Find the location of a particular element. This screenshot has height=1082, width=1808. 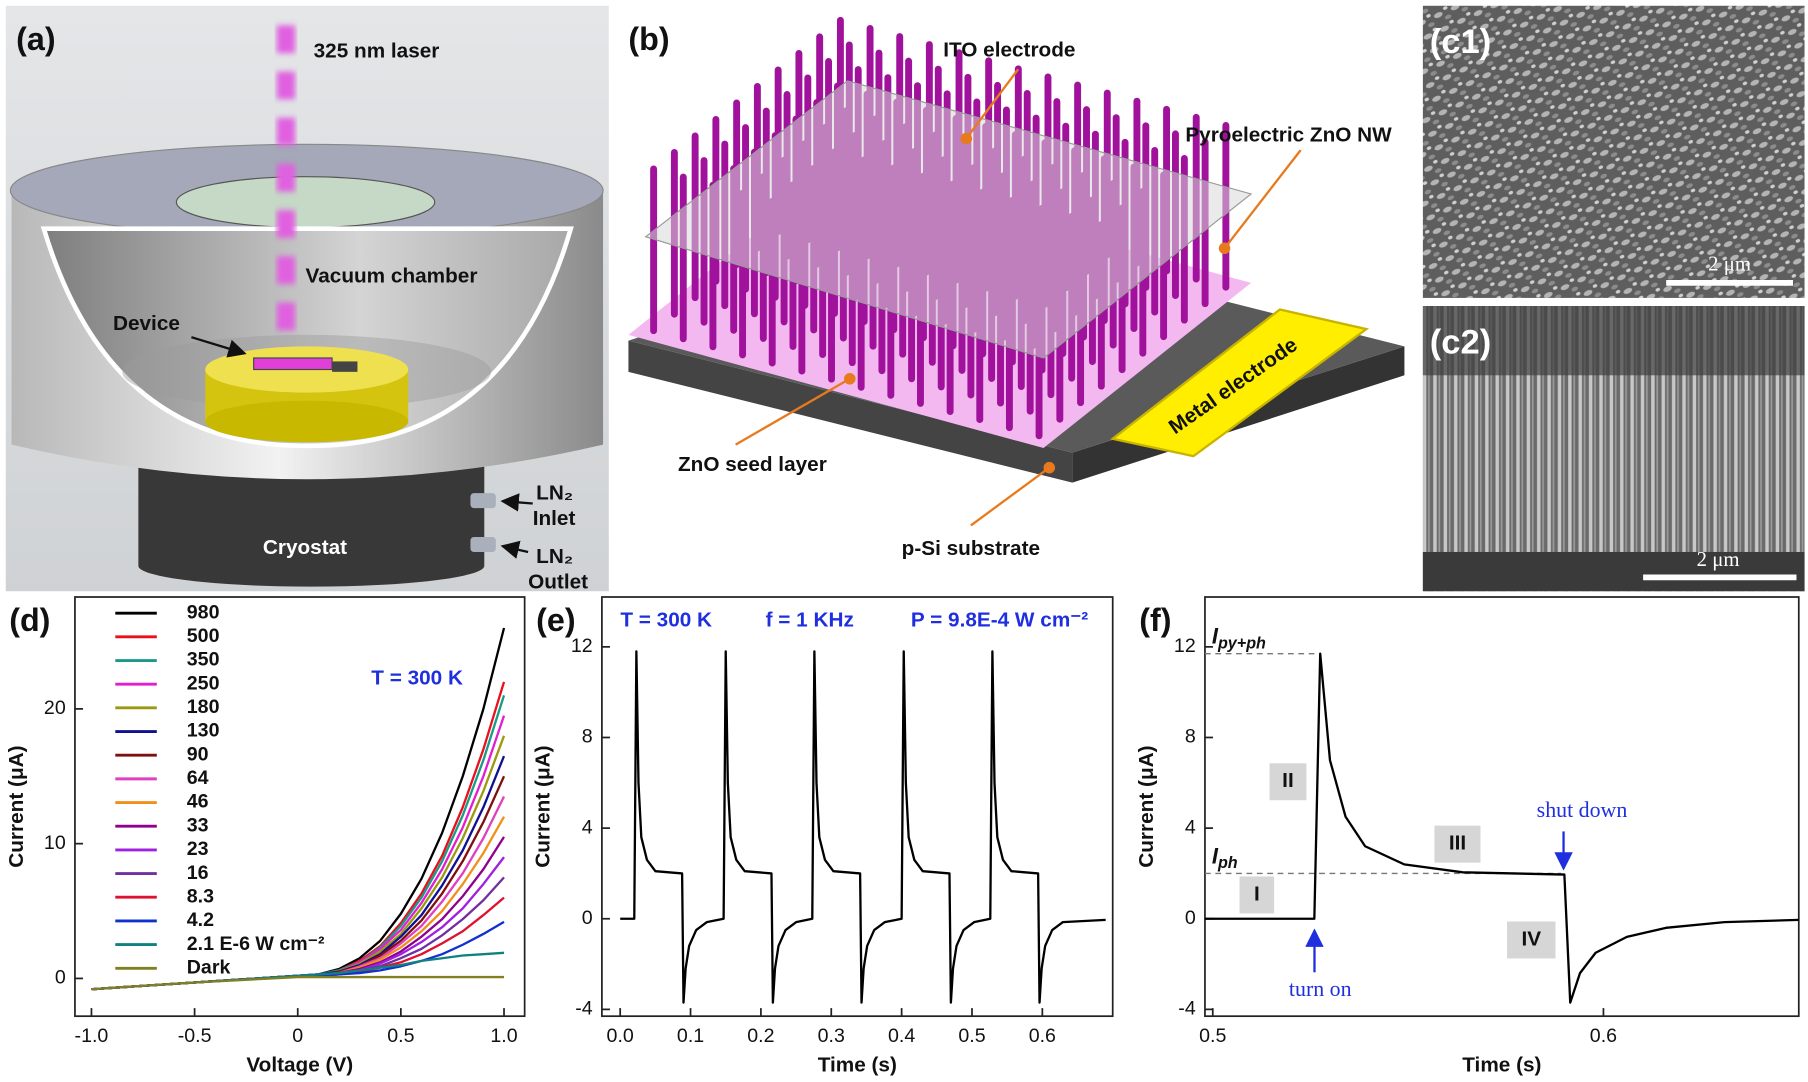

panel-label: (c2) is located at coordinates (1461, 342).